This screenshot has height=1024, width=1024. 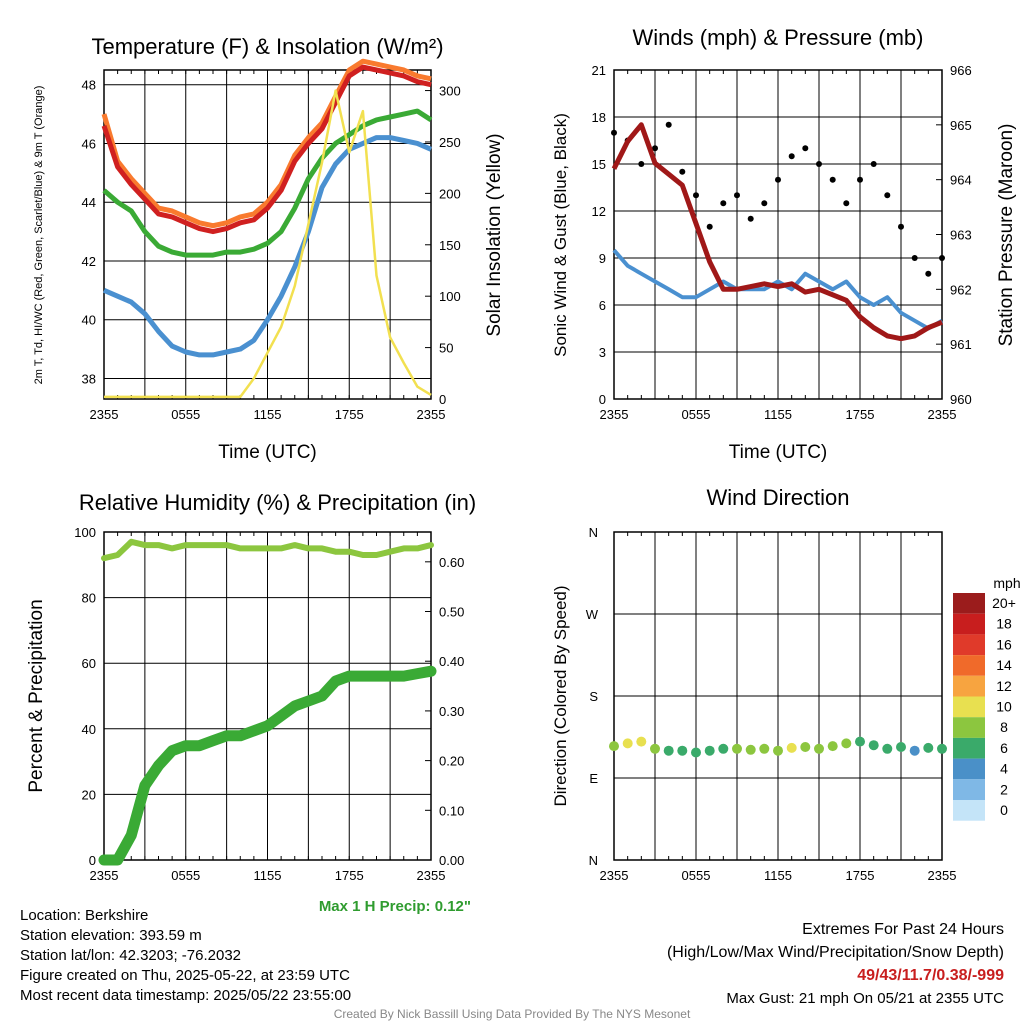 I want to click on temp-xtick-label: 1155, so click(x=268, y=414).